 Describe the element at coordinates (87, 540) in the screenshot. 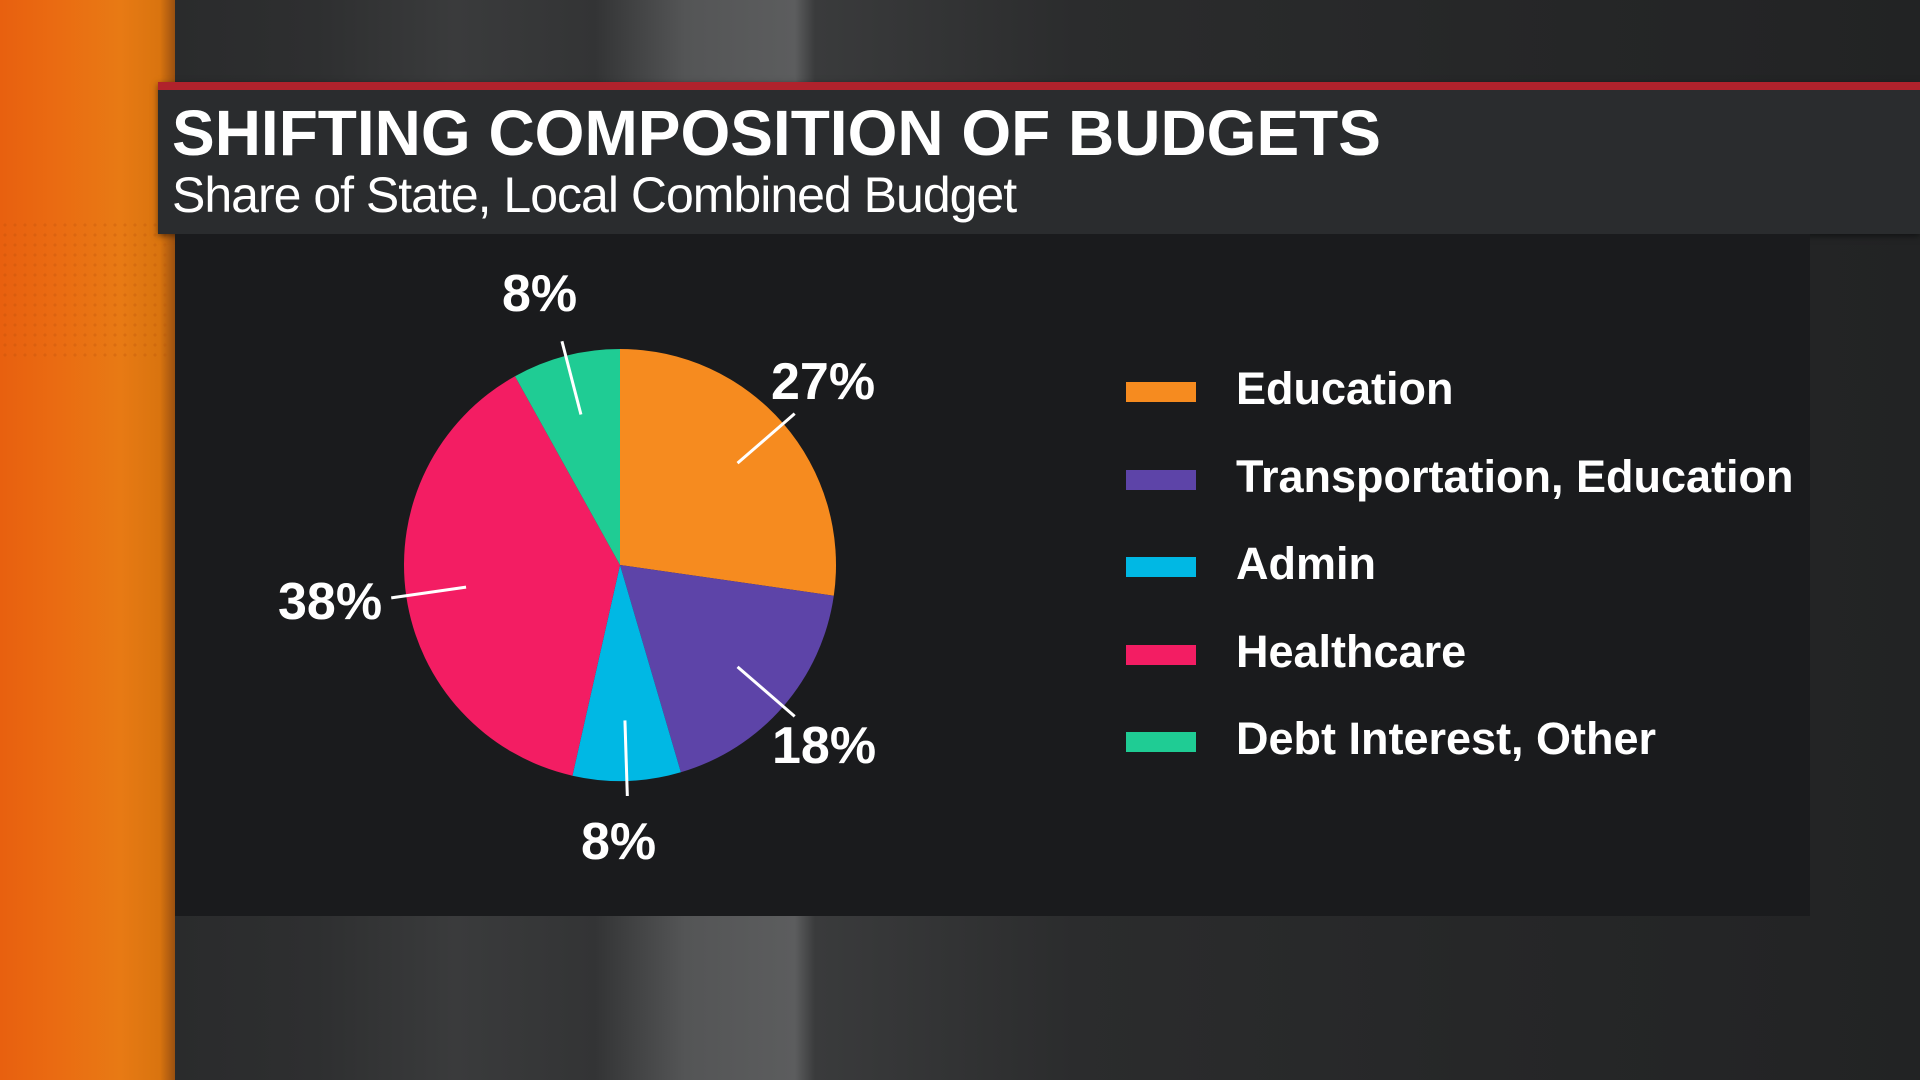

I see `orange-side-strip` at that location.